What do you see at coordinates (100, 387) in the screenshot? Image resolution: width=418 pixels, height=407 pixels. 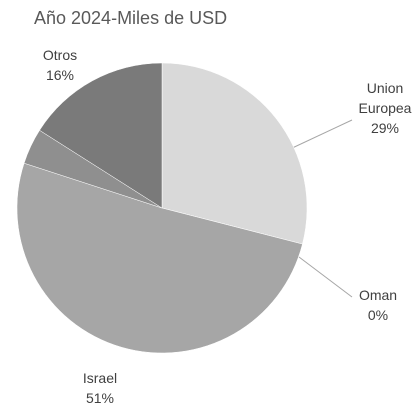 I see `slice-label: Israel 51%` at bounding box center [100, 387].